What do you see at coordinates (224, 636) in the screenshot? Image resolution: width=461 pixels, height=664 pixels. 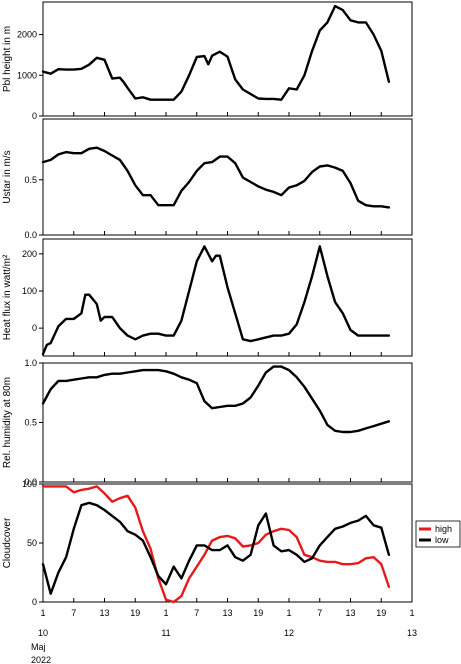 I see `time-axis: Maj 2022 1 7 13 19 1 7 13 19 1 7 13 19 1 10 11 12 13` at bounding box center [224, 636].